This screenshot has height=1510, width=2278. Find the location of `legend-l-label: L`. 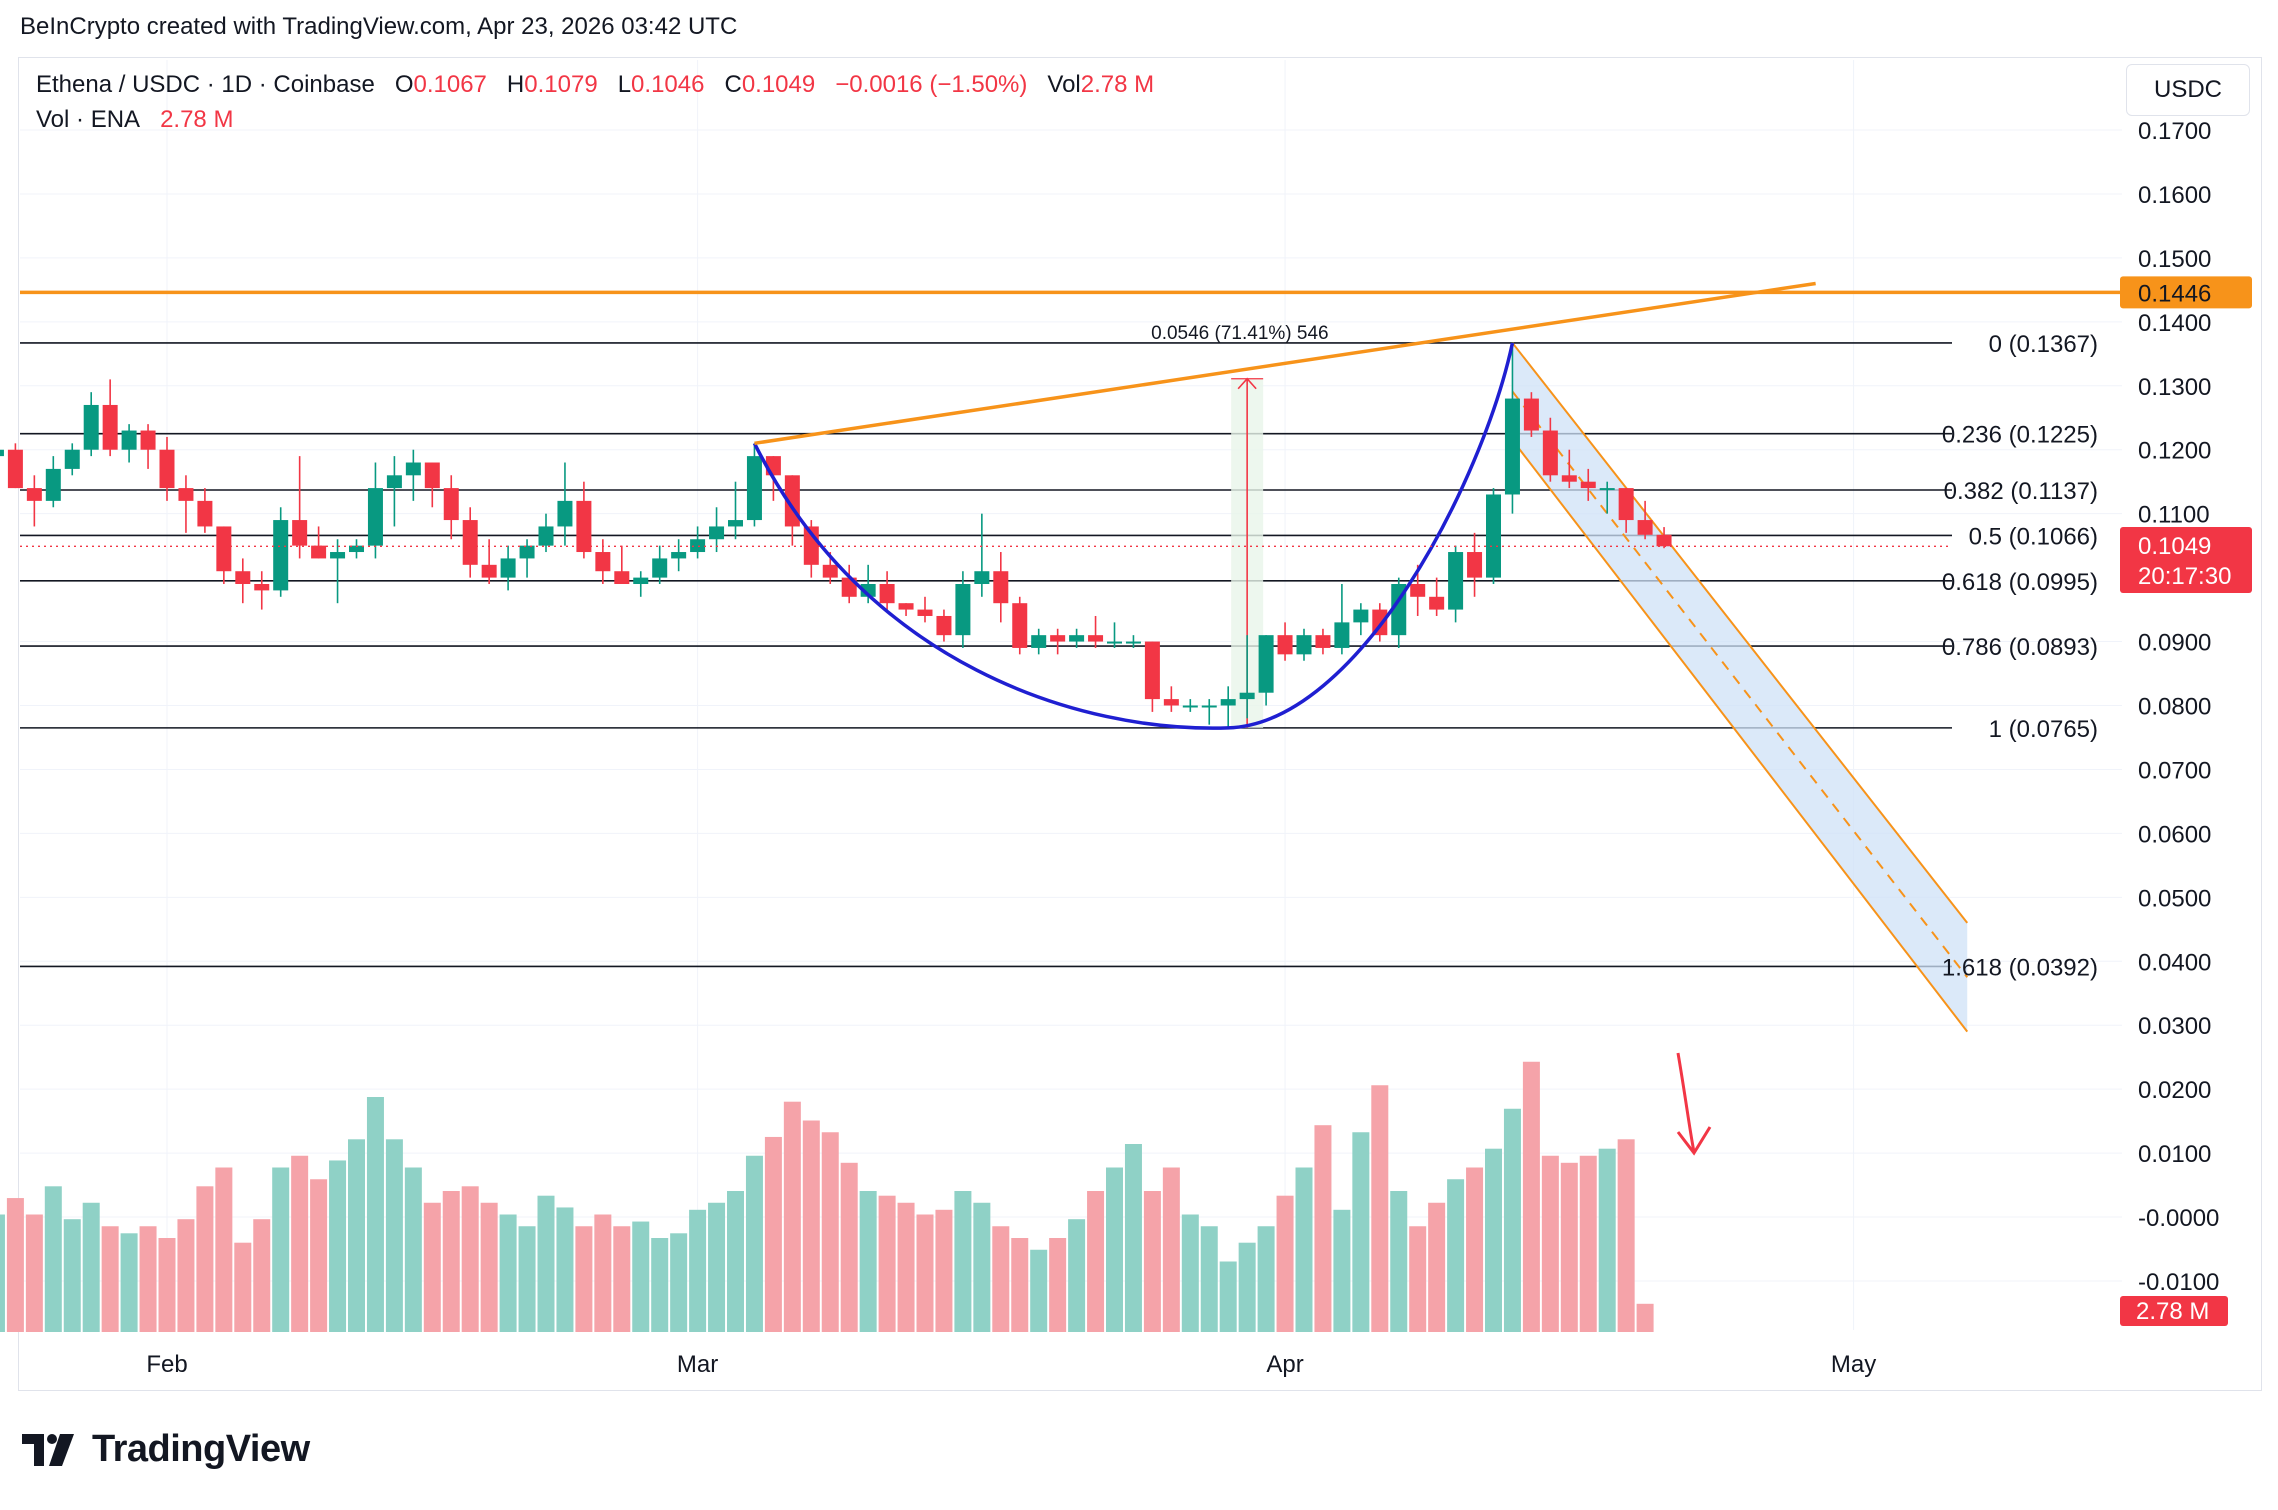

legend-l-label: L is located at coordinates (624, 84).